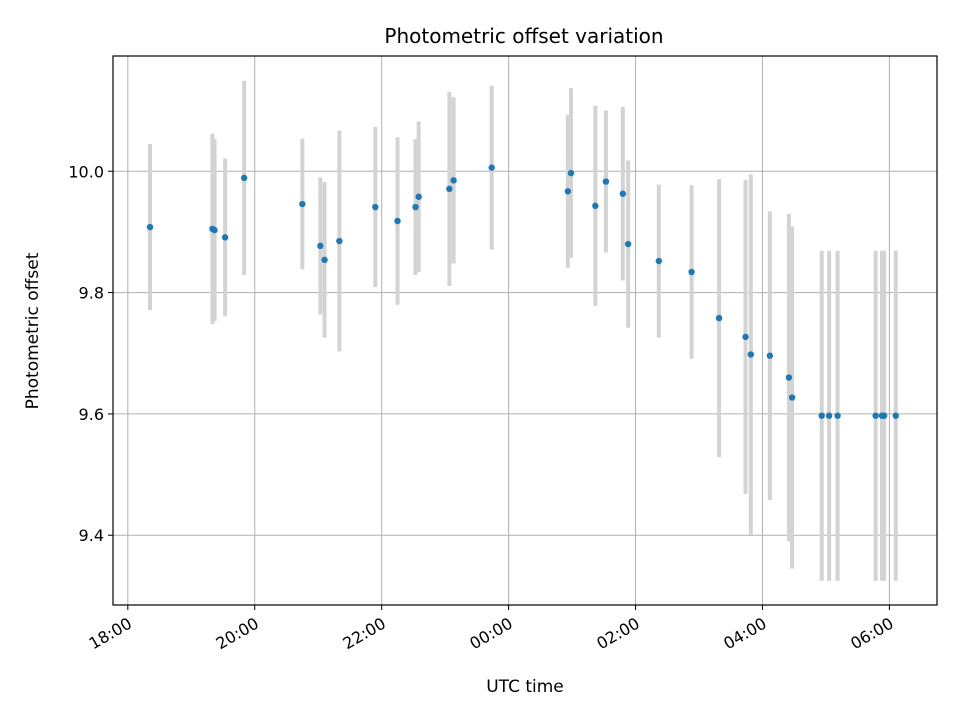 The image size is (960, 720). What do you see at coordinates (525, 687) in the screenshot?
I see `x-axis-label: UTC time` at bounding box center [525, 687].